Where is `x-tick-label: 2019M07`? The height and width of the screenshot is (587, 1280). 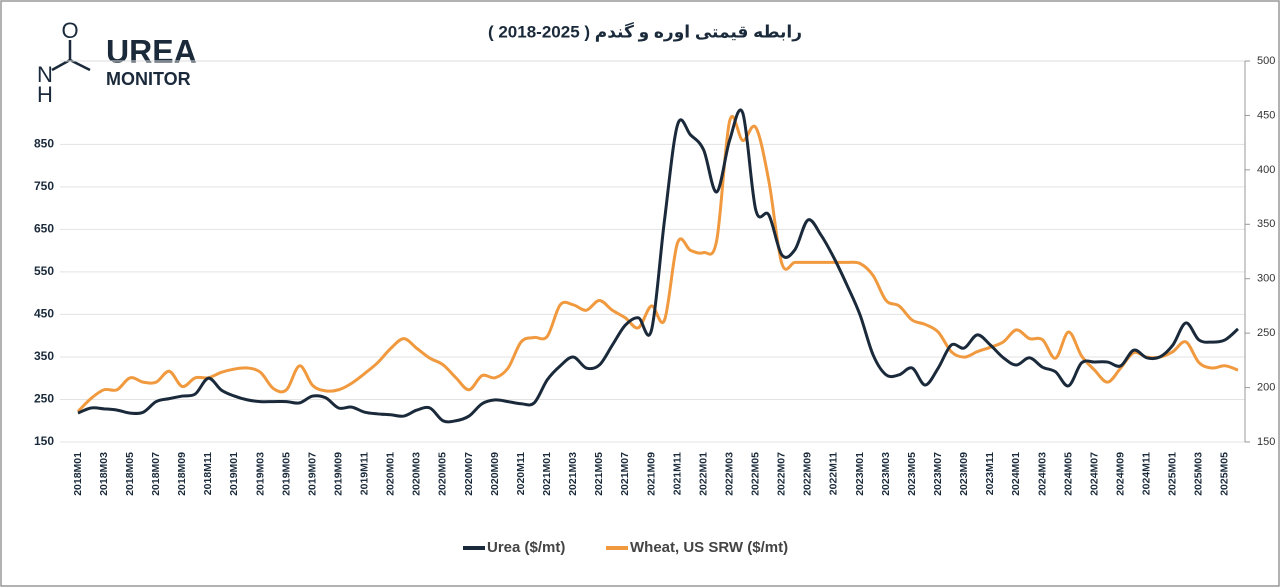
x-tick-label: 2019M07 is located at coordinates (312, 474).